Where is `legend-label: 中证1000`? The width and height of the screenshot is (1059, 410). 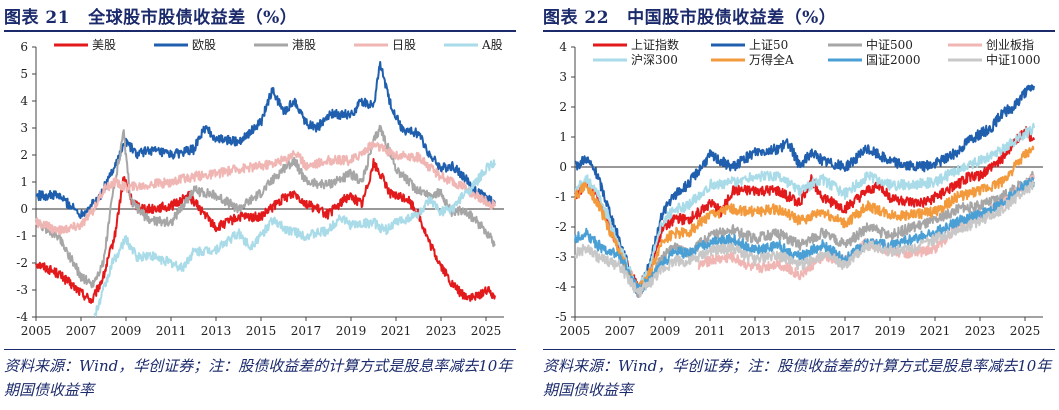 legend-label: 中证1000 is located at coordinates (1013, 59).